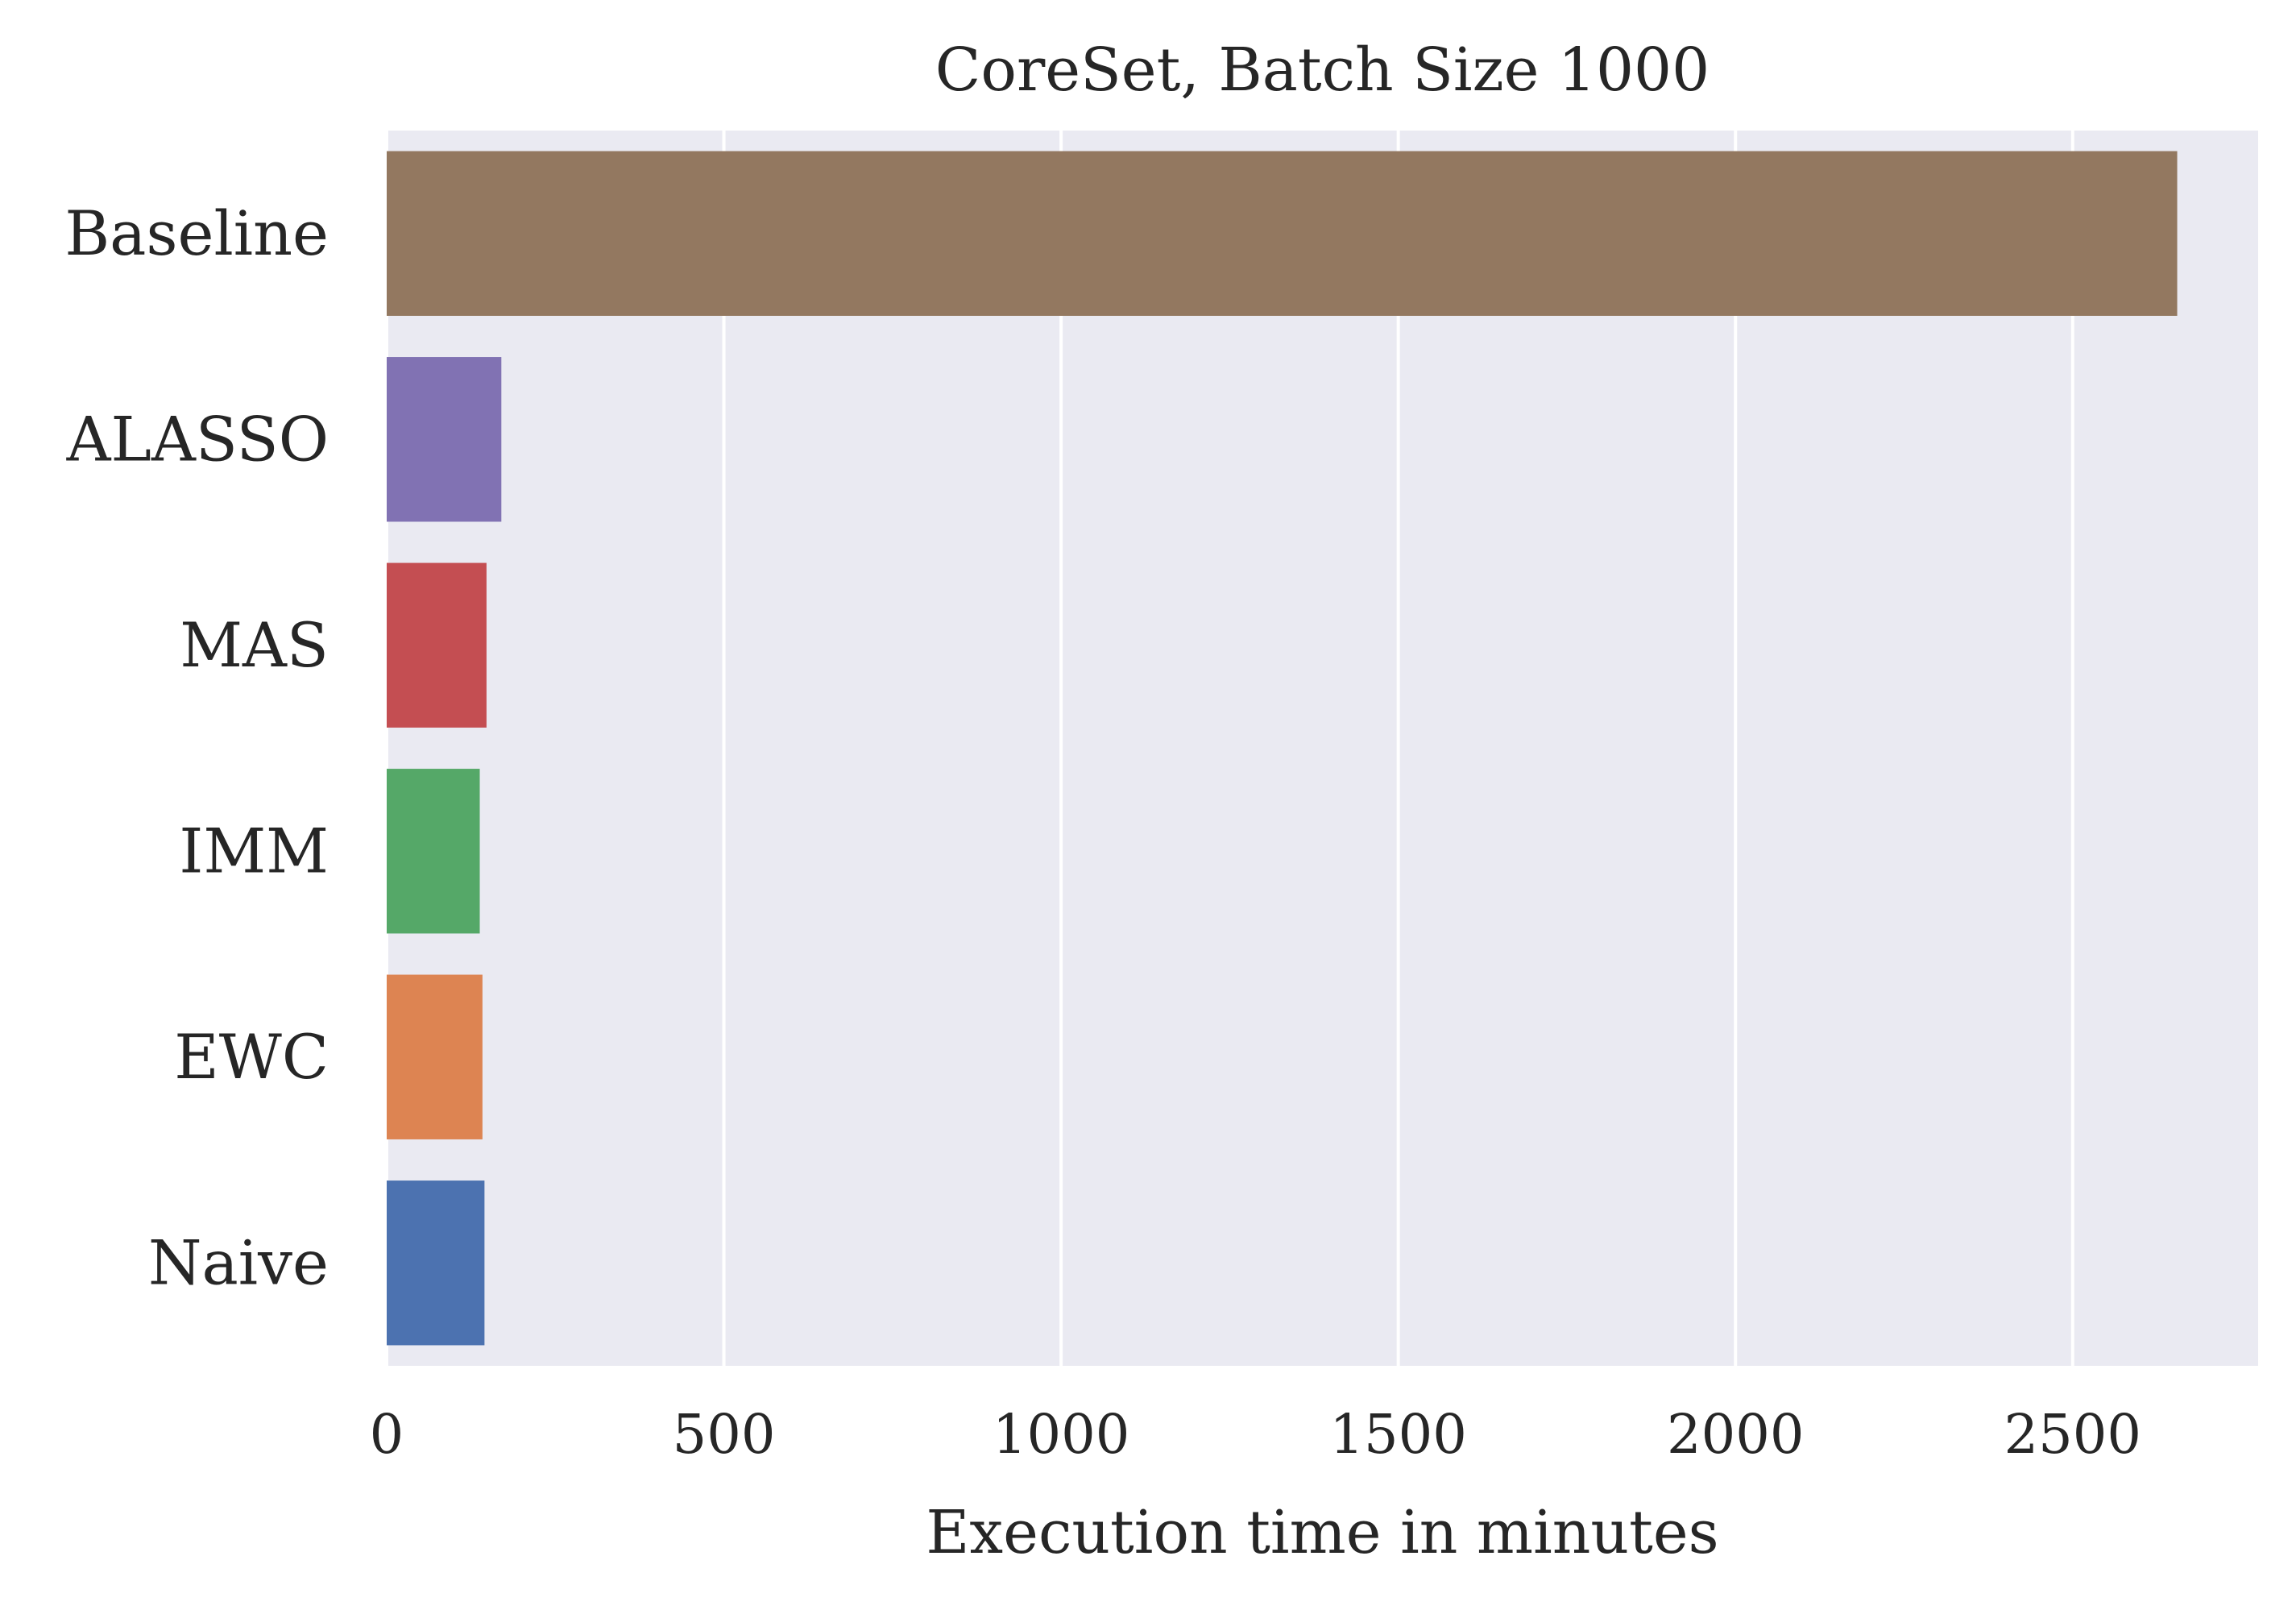 This screenshot has height=1610, width=2296. What do you see at coordinates (433, 851) in the screenshot?
I see `bar-imm` at bounding box center [433, 851].